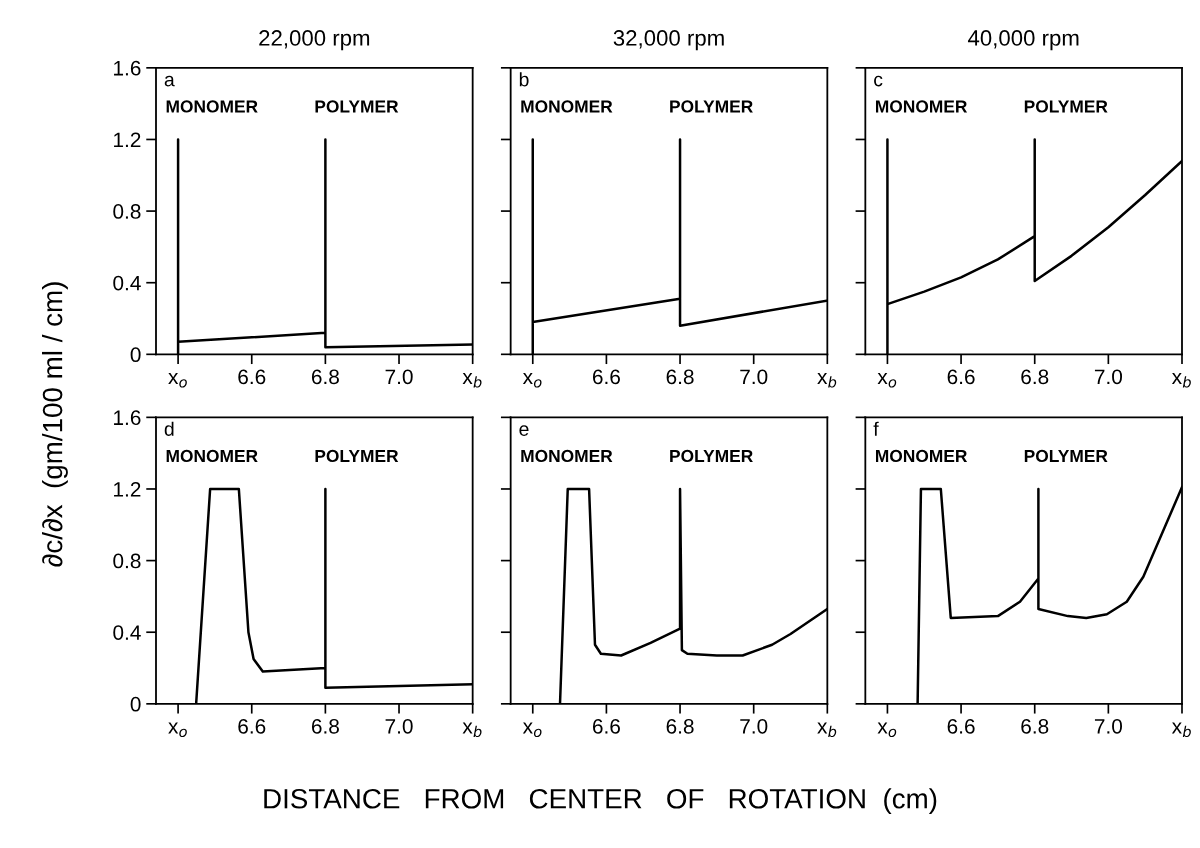 The height and width of the screenshot is (848, 1200). What do you see at coordinates (668, 40) in the screenshot?
I see `chart-title: 32,000 rpm` at bounding box center [668, 40].